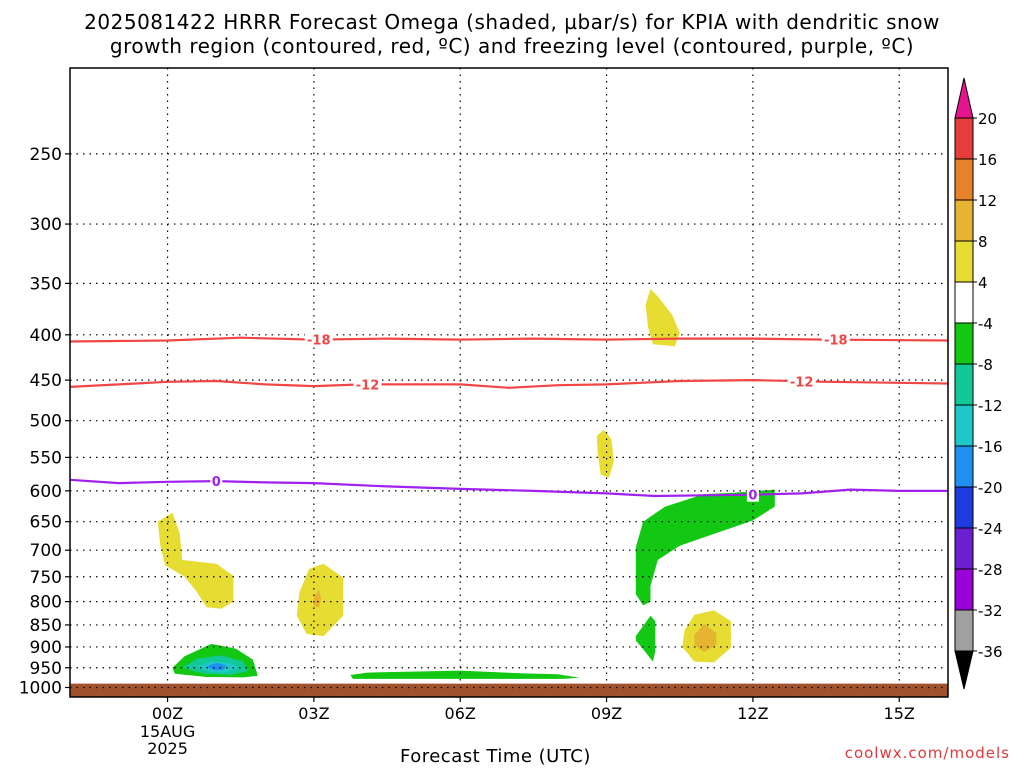 Image resolution: width=1024 pixels, height=768 pixels. I want to click on colorbar-label: -24, so click(990, 529).